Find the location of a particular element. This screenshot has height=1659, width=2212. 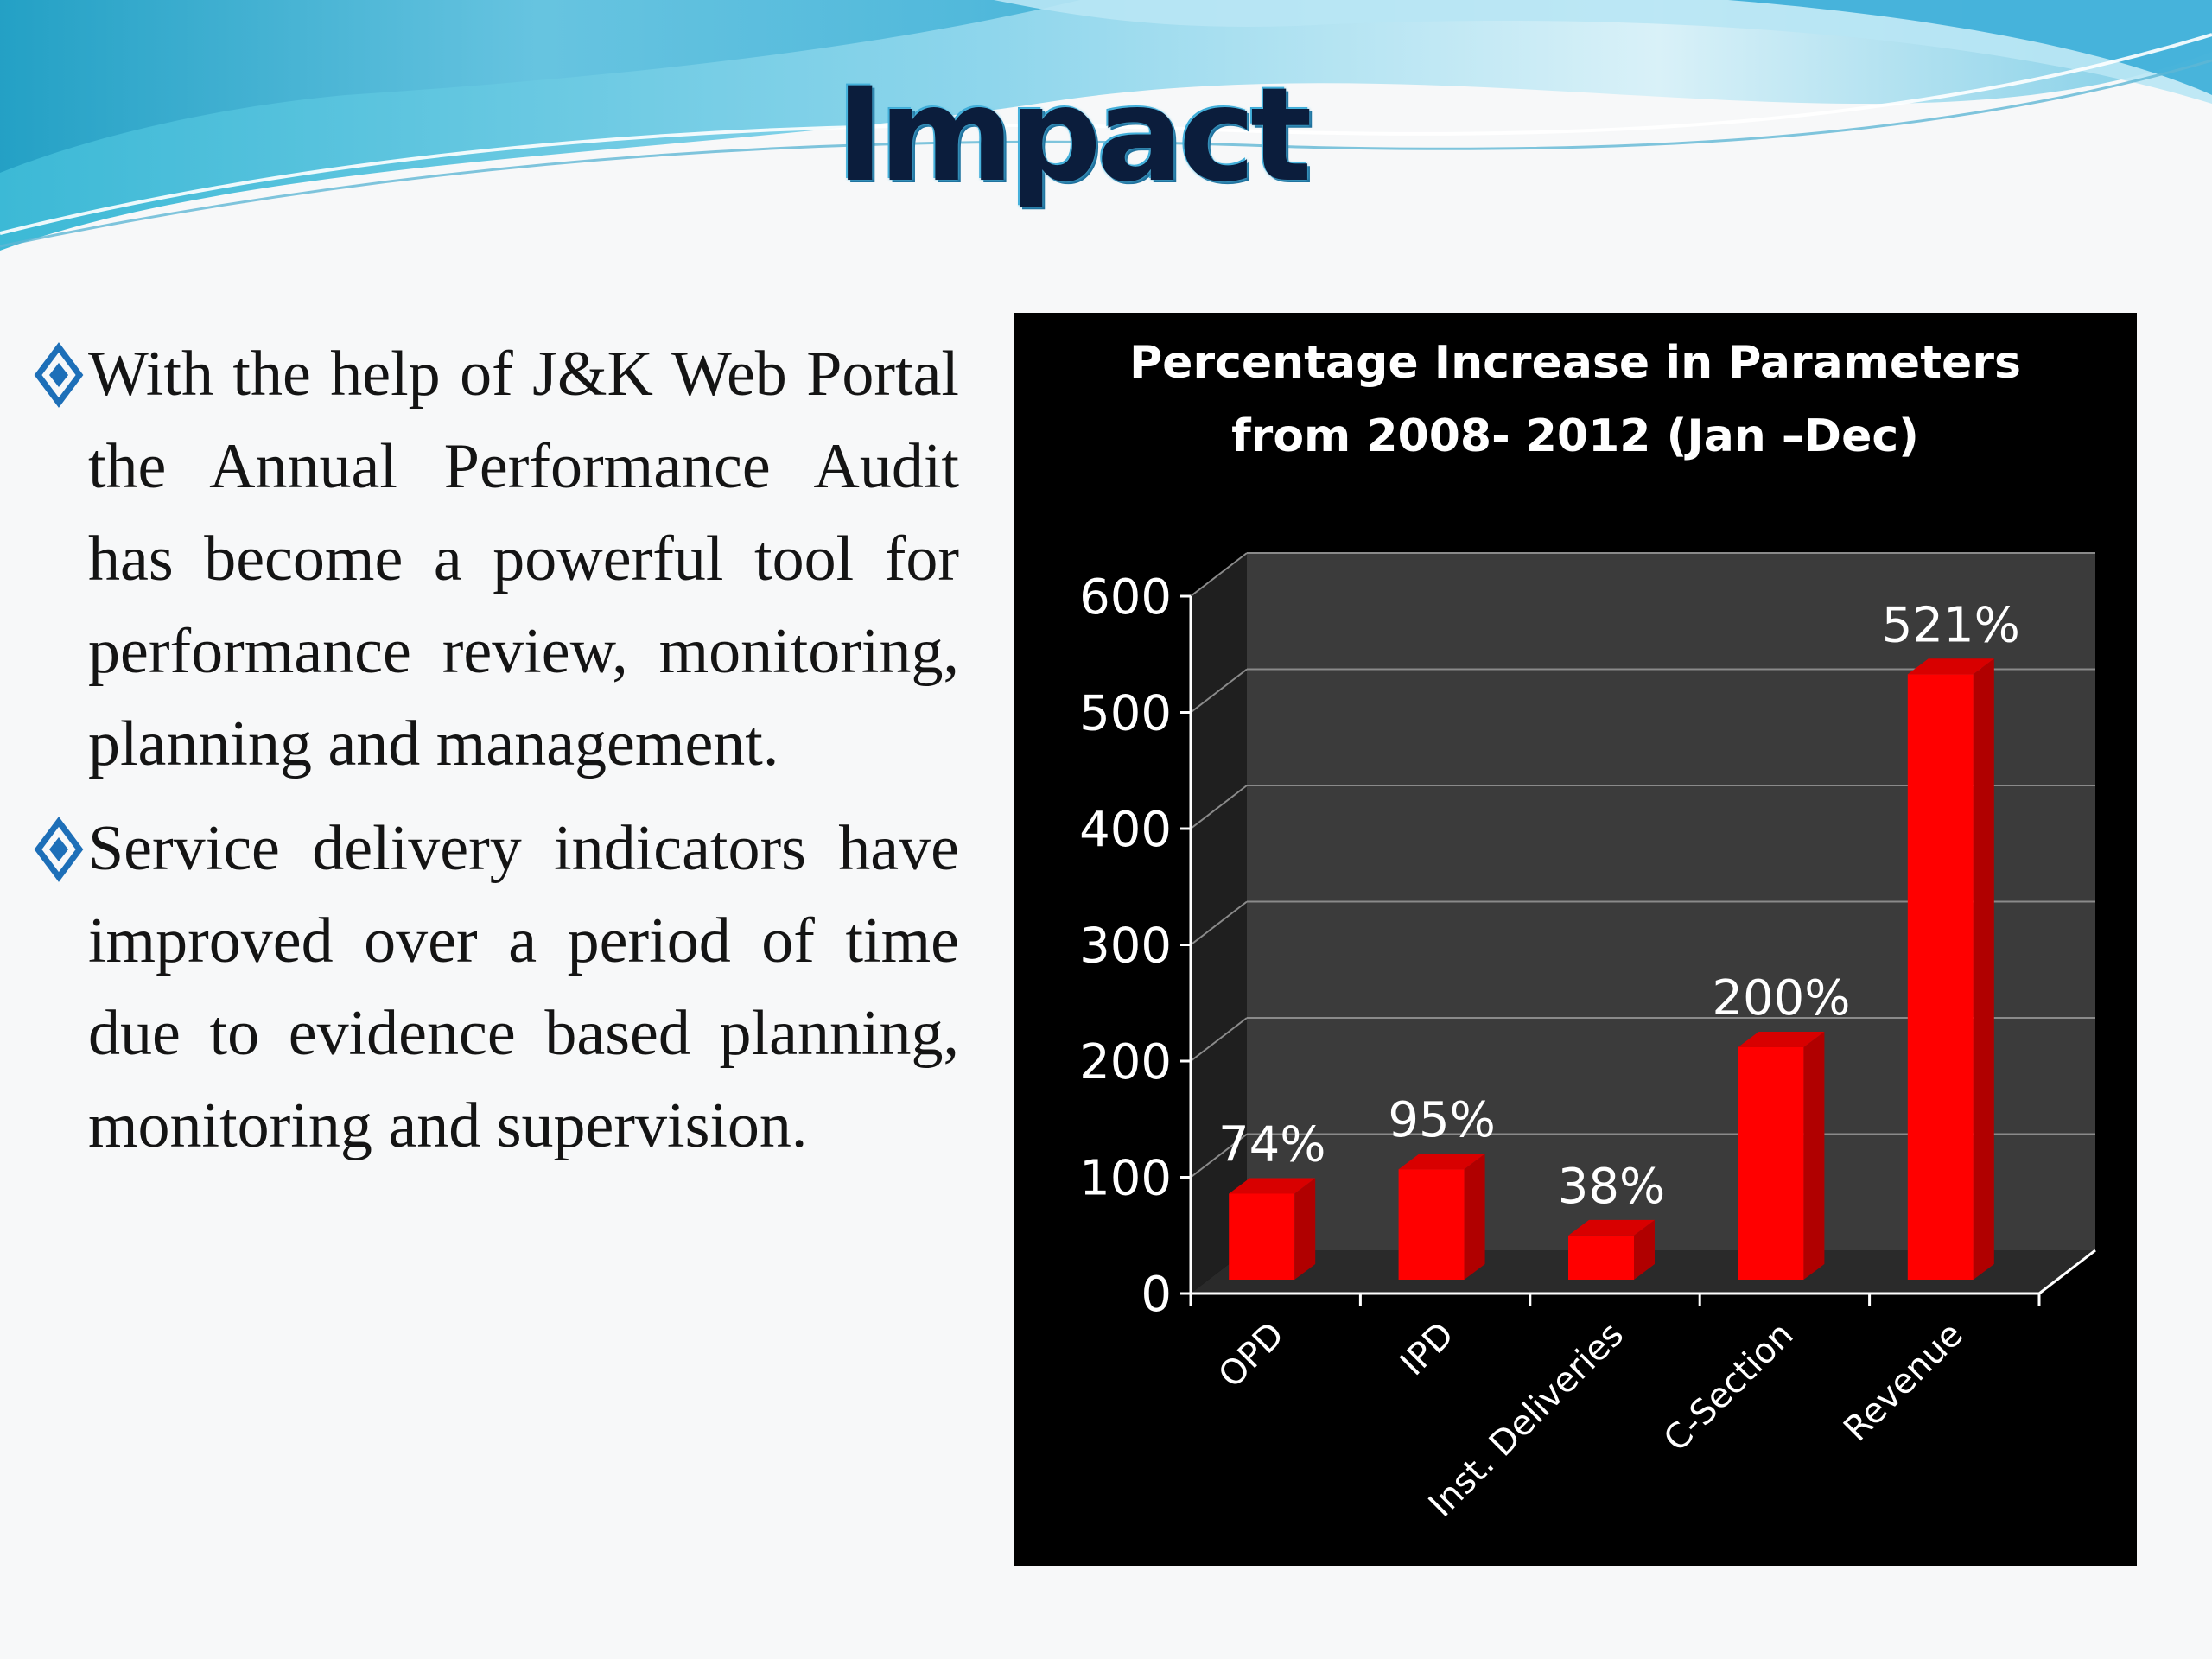

y-tick-label: 600 is located at coordinates (1125, 597).